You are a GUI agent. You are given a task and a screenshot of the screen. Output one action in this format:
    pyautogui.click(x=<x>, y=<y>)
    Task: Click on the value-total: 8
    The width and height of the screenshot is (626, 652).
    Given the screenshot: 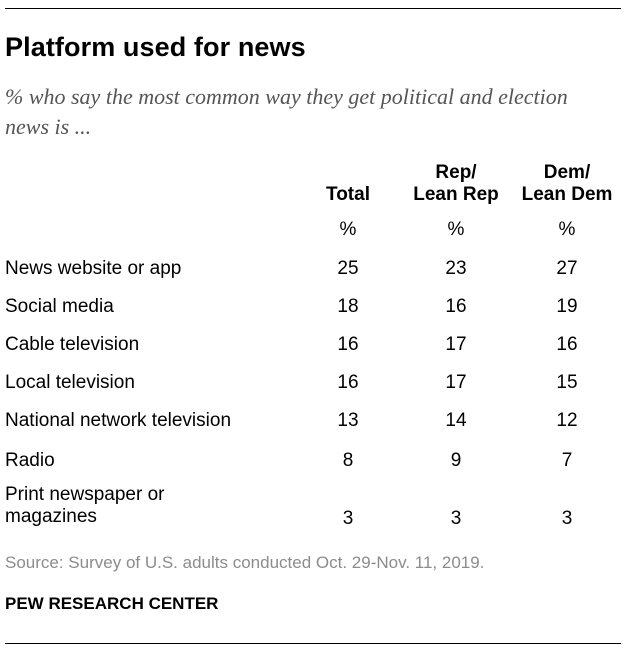 What is the action you would take?
    pyautogui.click(x=348, y=460)
    